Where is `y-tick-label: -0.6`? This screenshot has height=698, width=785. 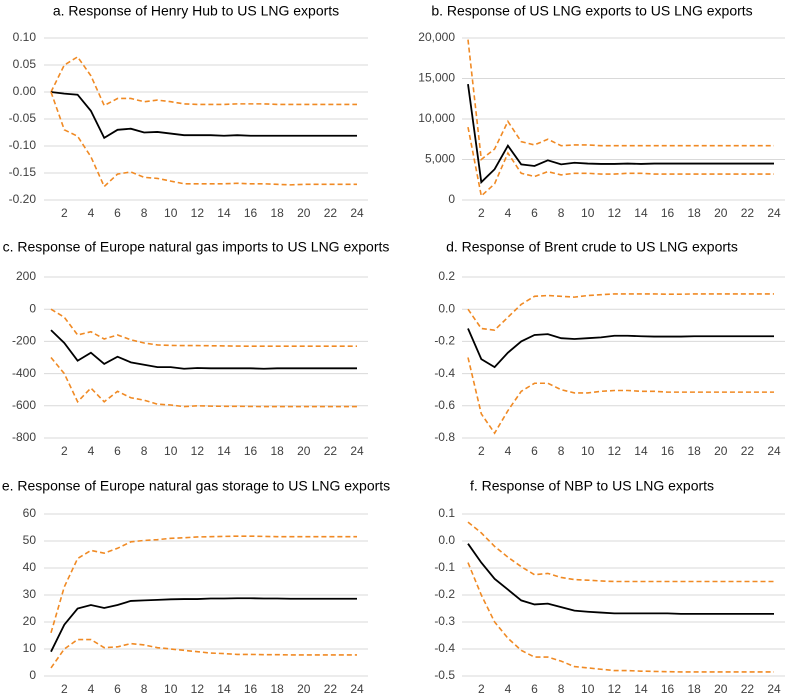 y-tick-label: -0.6 is located at coordinates (444, 405).